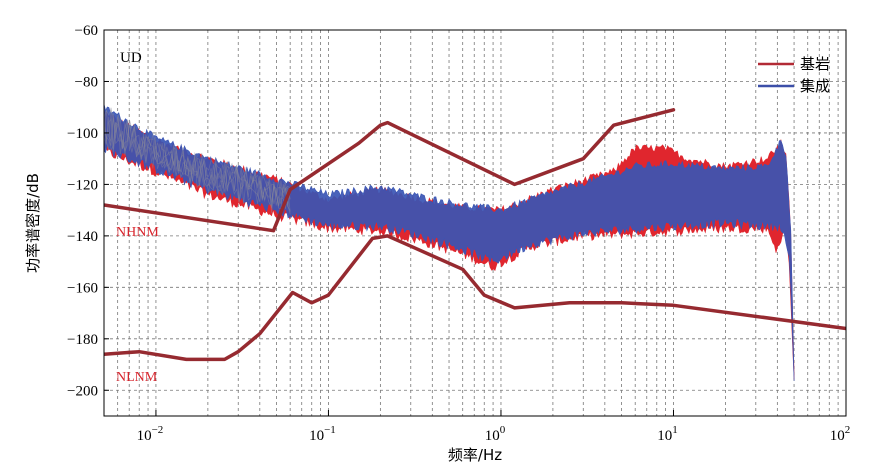 This screenshot has height=476, width=886. What do you see at coordinates (815, 86) in the screenshot?
I see `legend-label-integrated: 集成` at bounding box center [815, 86].